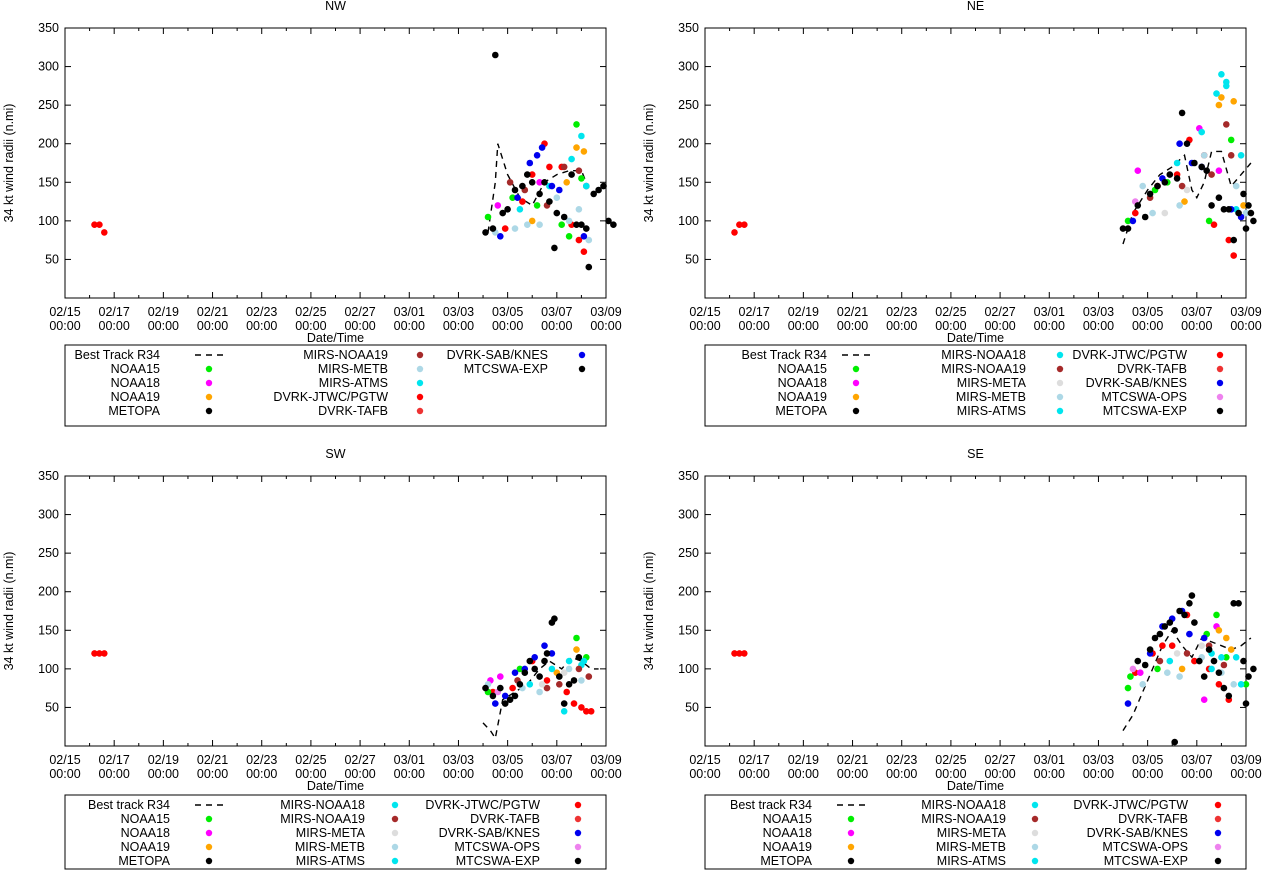 The width and height of the screenshot is (1267, 871). What do you see at coordinates (1152, 369) in the screenshot?
I see `legend-label: DVRK-TAFB` at bounding box center [1152, 369].